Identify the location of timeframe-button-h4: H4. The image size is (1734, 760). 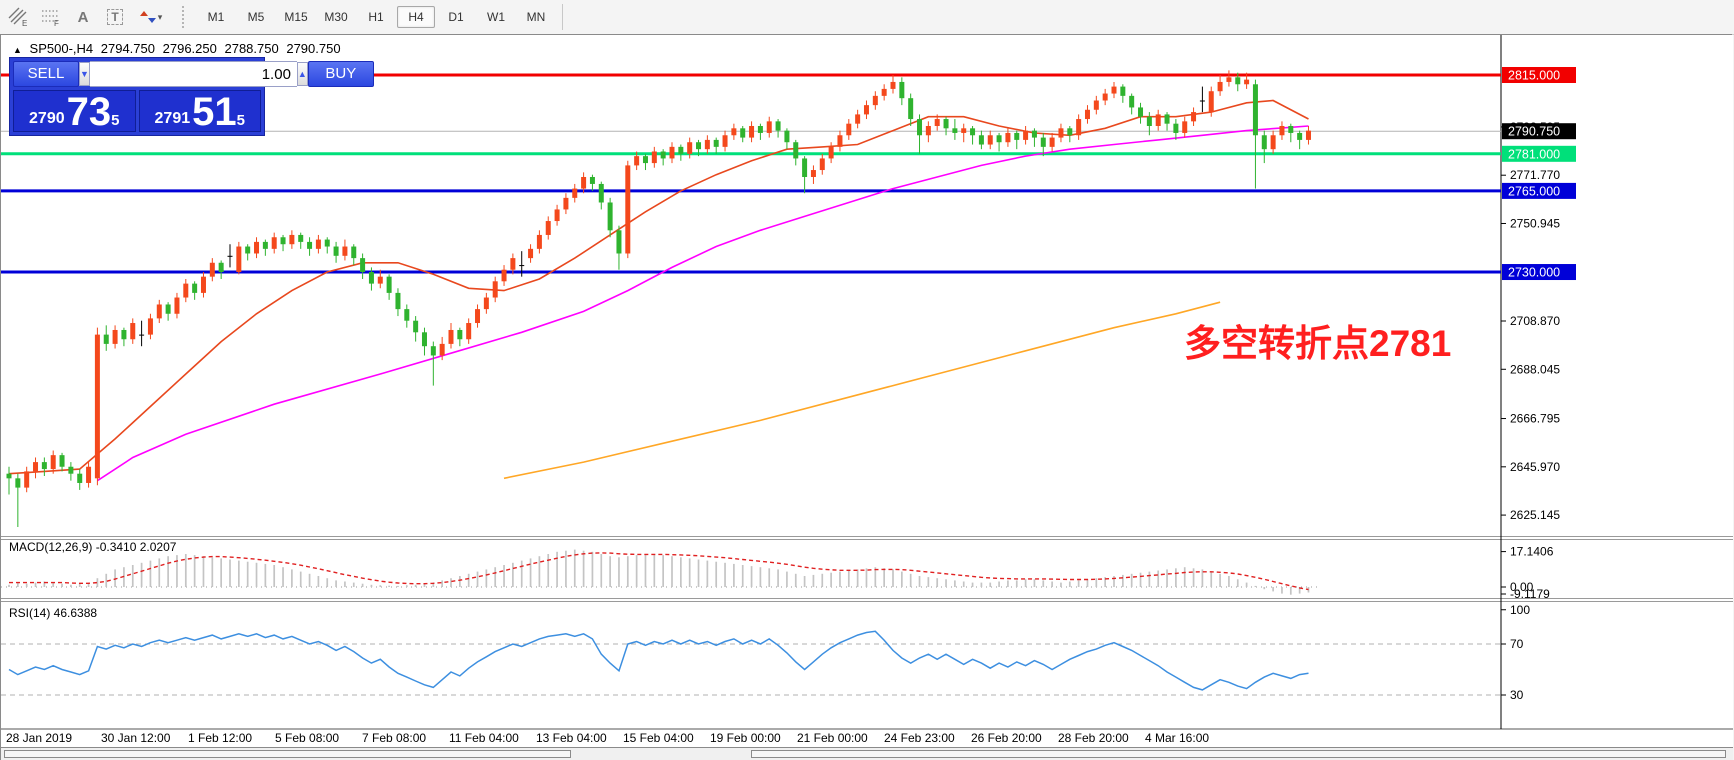
(416, 17).